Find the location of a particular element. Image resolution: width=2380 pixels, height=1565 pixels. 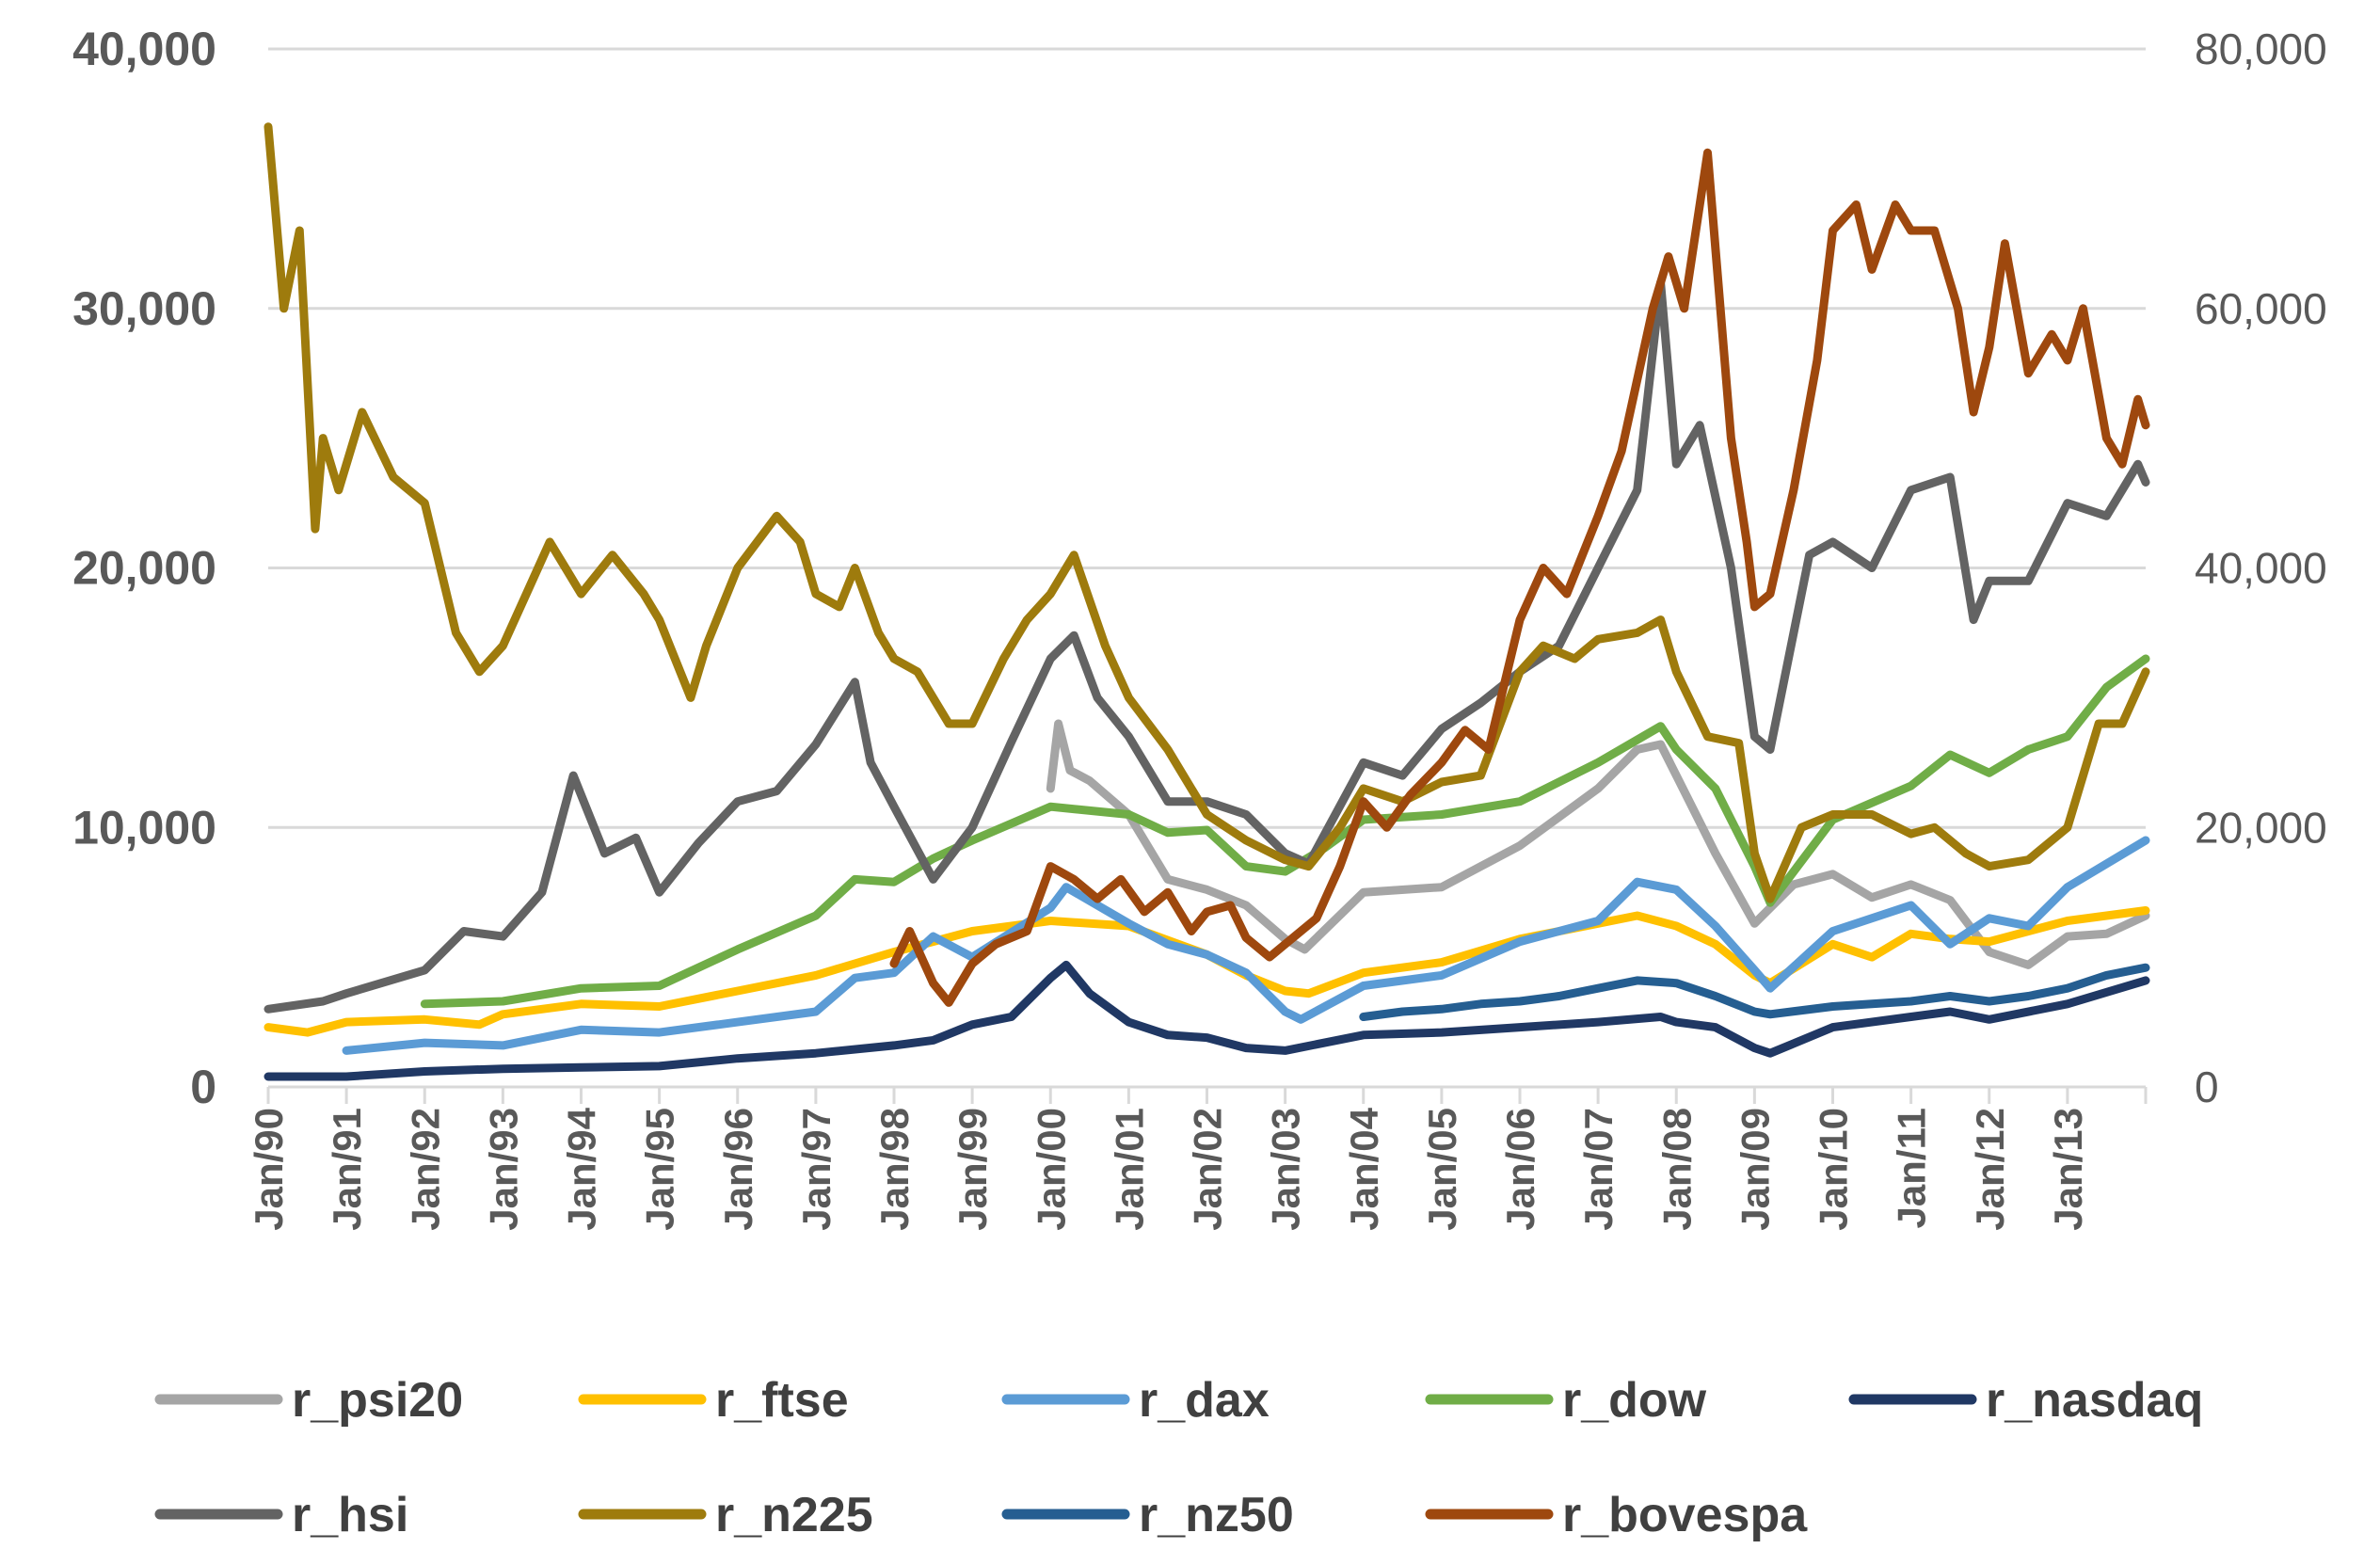

y-tick-right-4: 80,000 is located at coordinates (2261, 48).